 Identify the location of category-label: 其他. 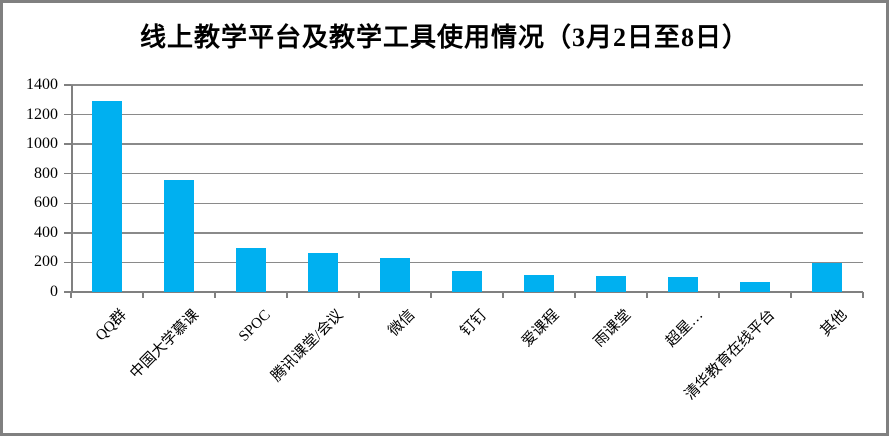
(834, 323).